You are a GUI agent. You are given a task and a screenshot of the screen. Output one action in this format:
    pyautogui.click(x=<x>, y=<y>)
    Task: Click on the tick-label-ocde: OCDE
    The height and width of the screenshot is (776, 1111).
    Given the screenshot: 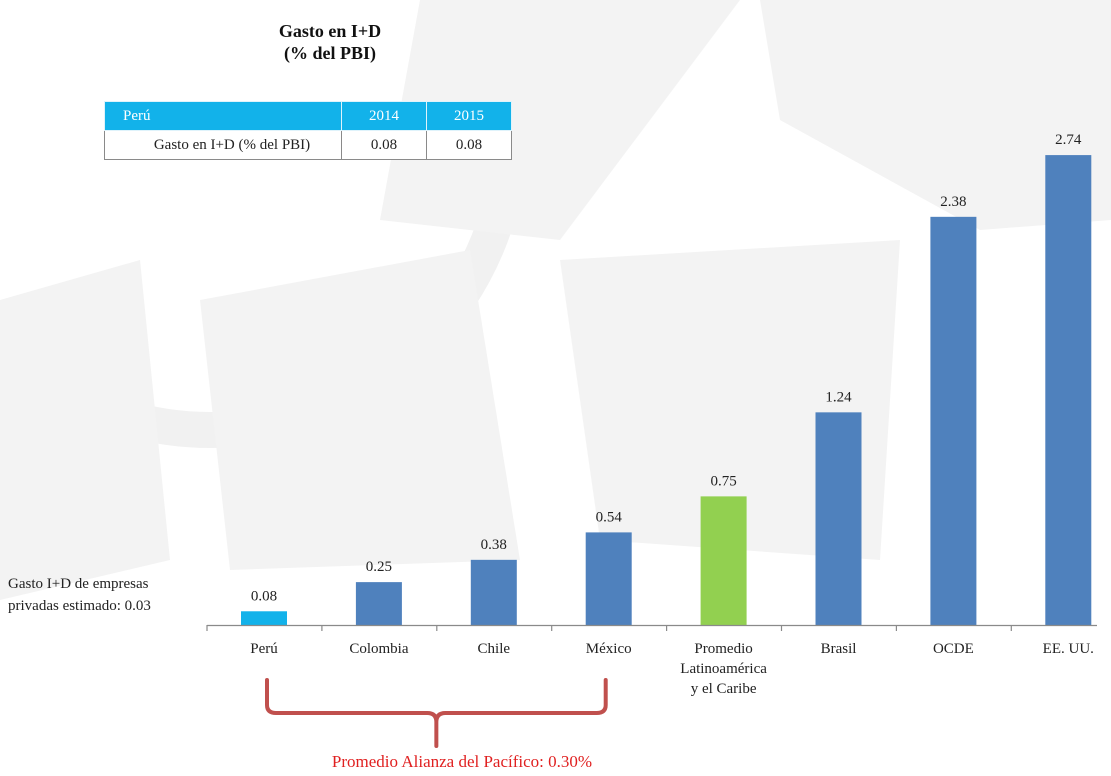 What is the action you would take?
    pyautogui.click(x=953, y=649)
    